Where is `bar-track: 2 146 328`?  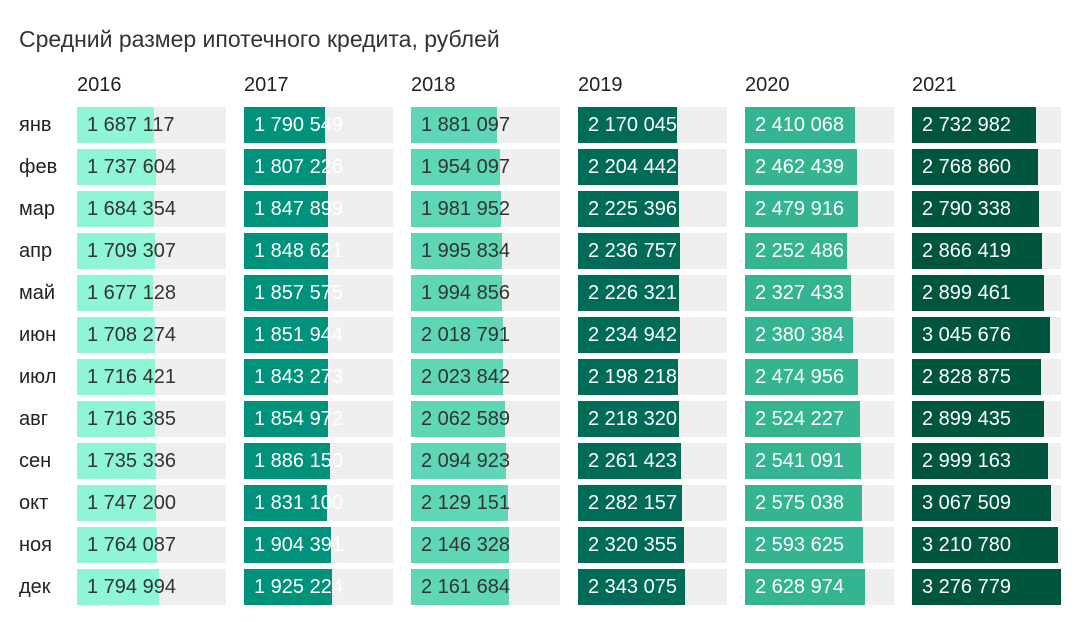 bar-track: 2 146 328 is located at coordinates (485, 545).